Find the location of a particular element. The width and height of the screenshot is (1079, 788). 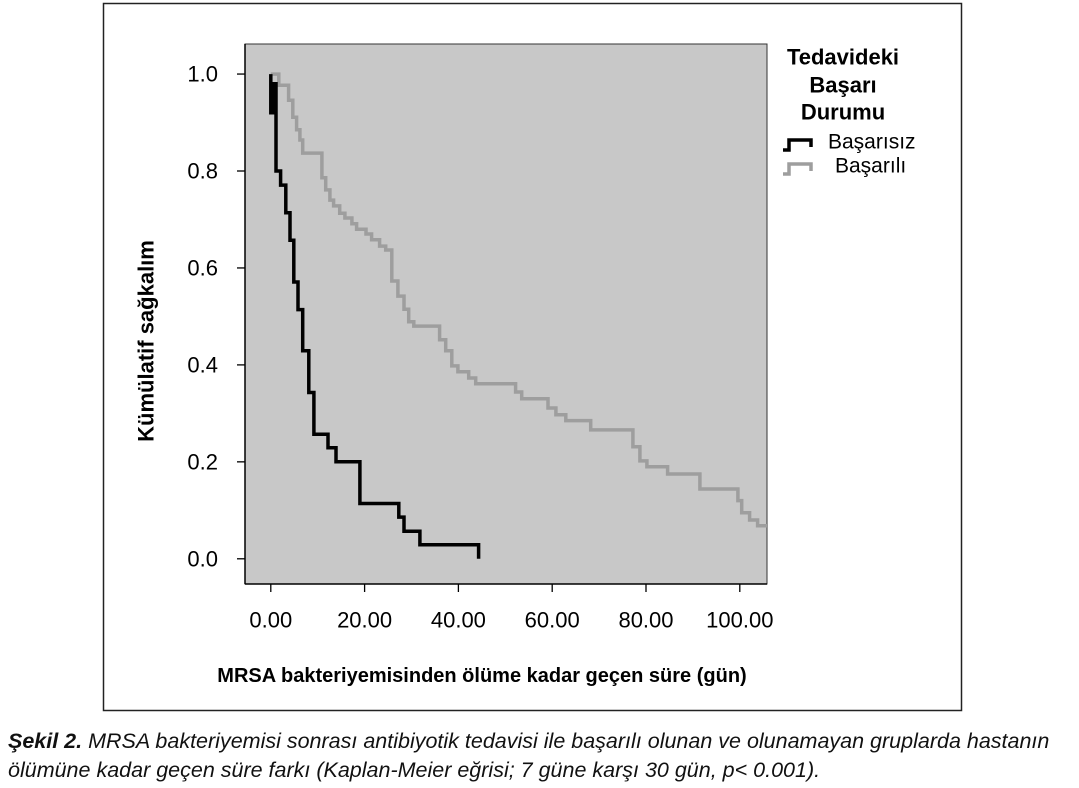

legend-title-line-3: Durumu is located at coordinates (843, 112).